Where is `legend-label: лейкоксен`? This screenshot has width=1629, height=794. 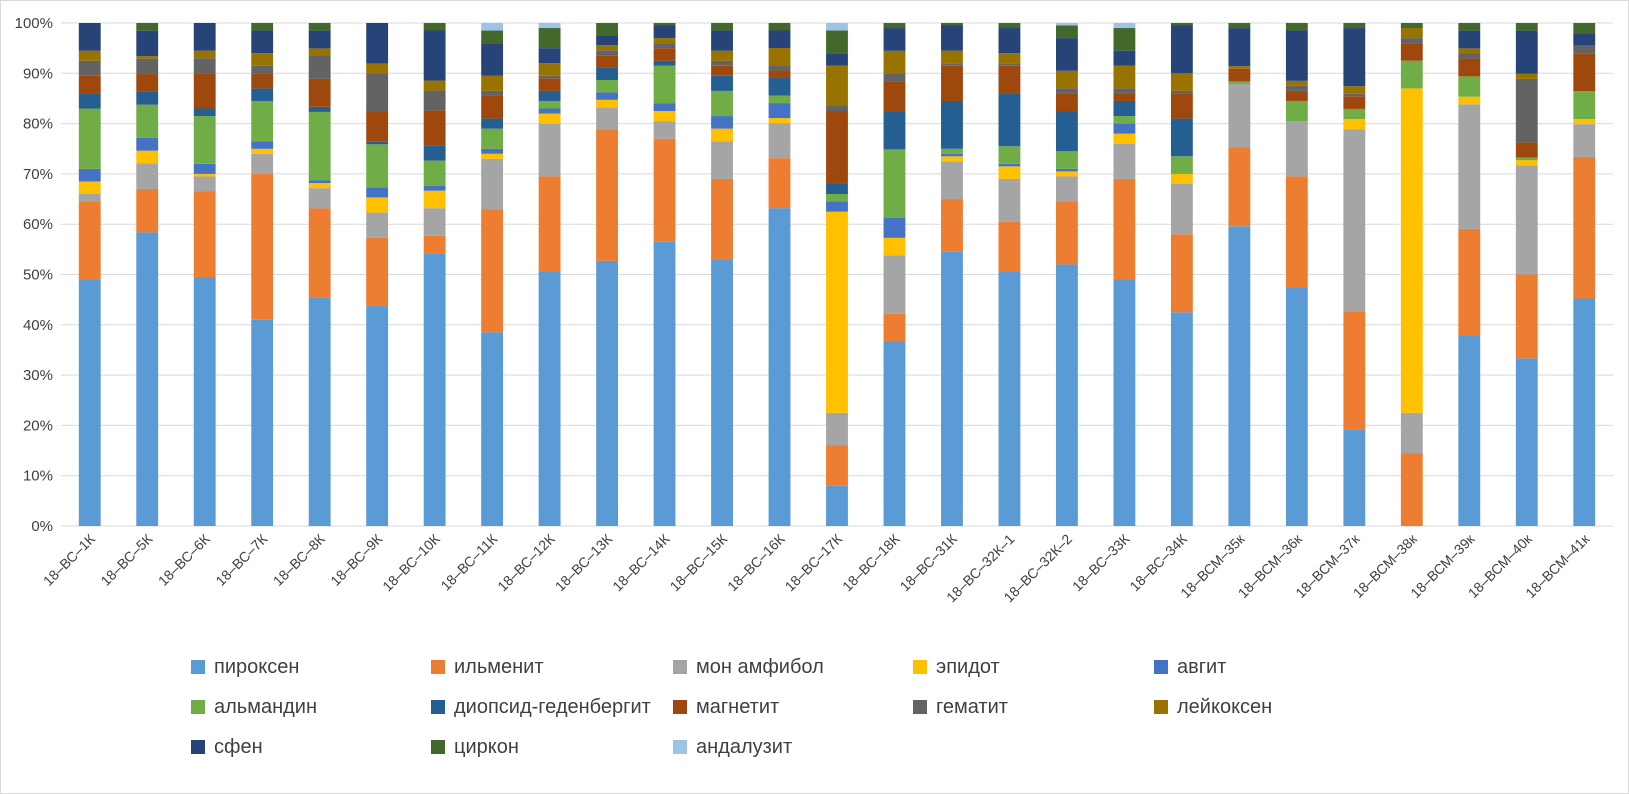 legend-label: лейкоксен is located at coordinates (1225, 706).